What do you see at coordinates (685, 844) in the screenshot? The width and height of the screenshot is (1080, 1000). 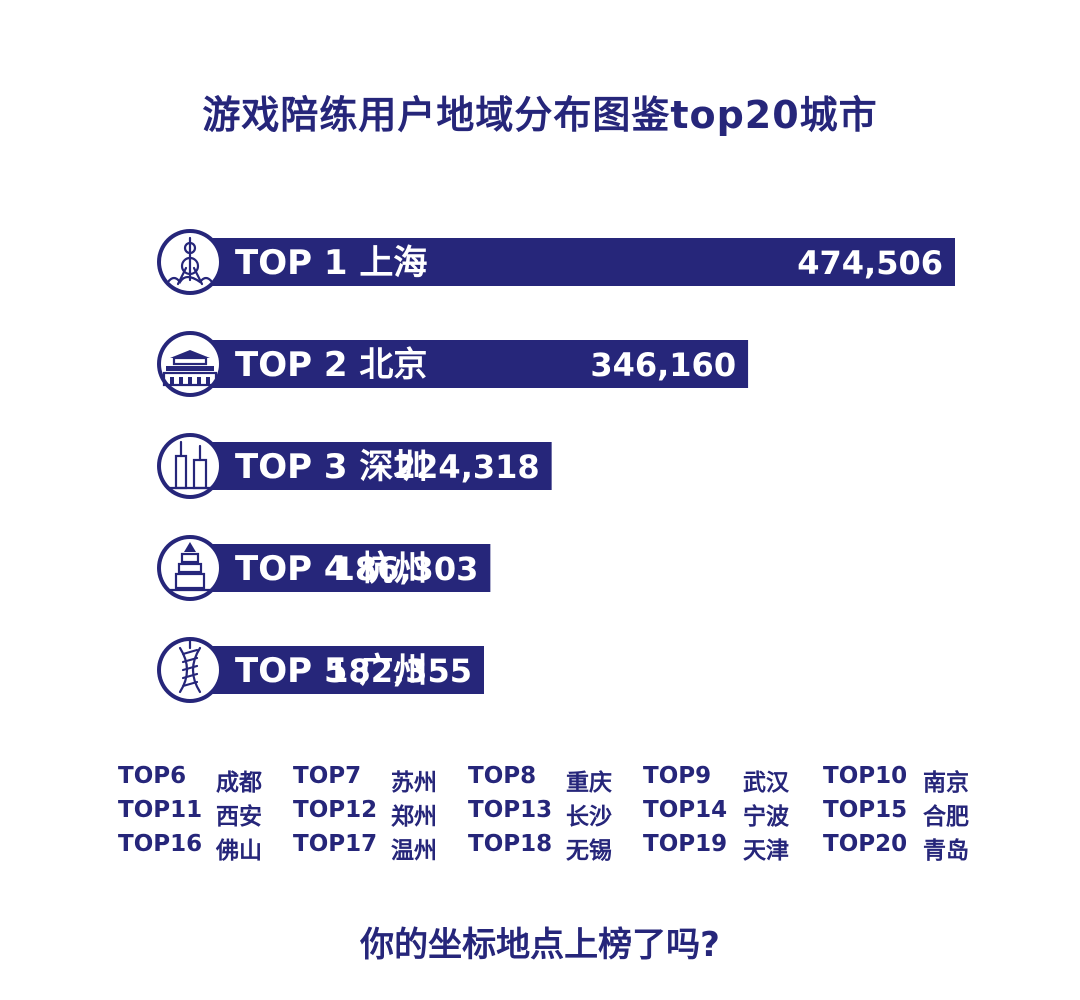 I see `ranking-rank: TOP19` at bounding box center [685, 844].